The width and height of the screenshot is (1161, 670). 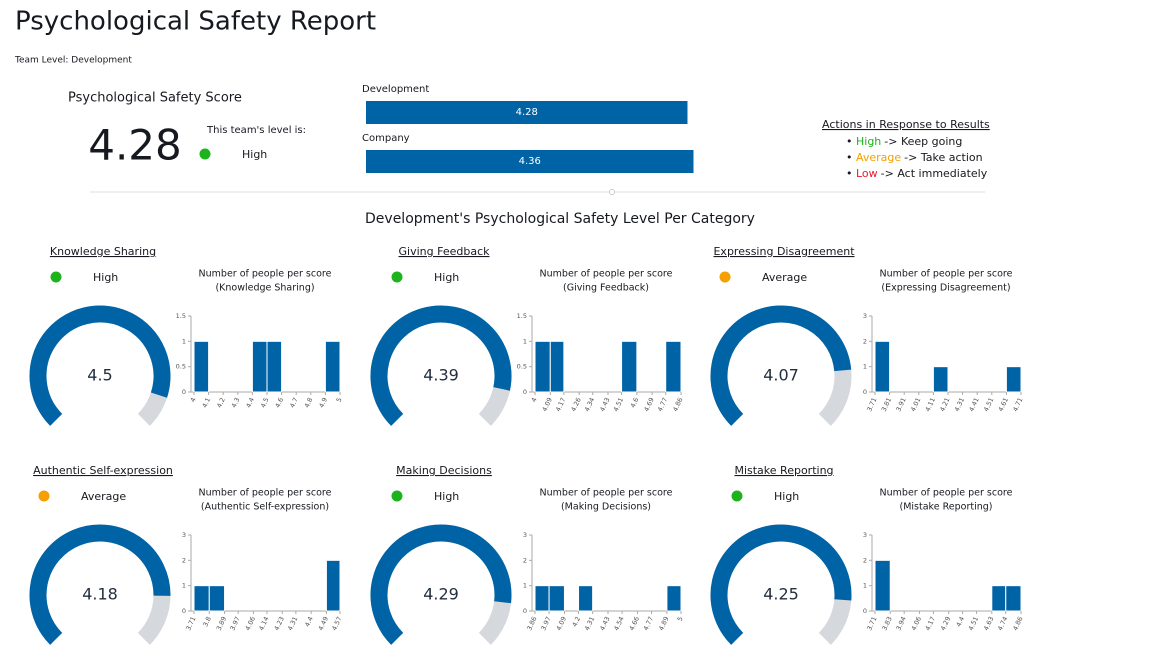 I want to click on x-tick-label: 3.86, so click(x=531, y=623).